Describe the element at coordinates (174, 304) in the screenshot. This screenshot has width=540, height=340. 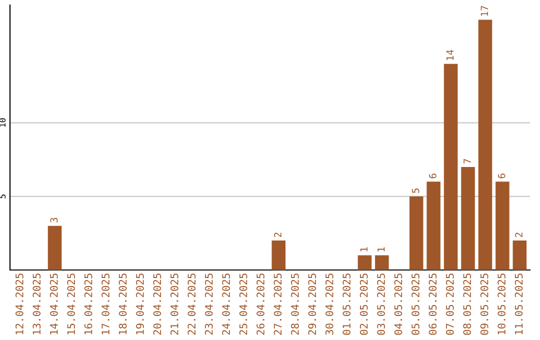
I see `x-tick-label: 21.04.2025` at that location.